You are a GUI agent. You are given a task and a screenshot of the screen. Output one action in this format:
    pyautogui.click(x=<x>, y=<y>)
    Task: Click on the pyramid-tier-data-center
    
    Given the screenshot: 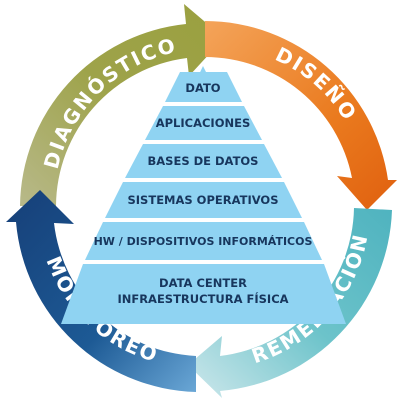 What is the action you would take?
    pyautogui.click(x=203, y=294)
    